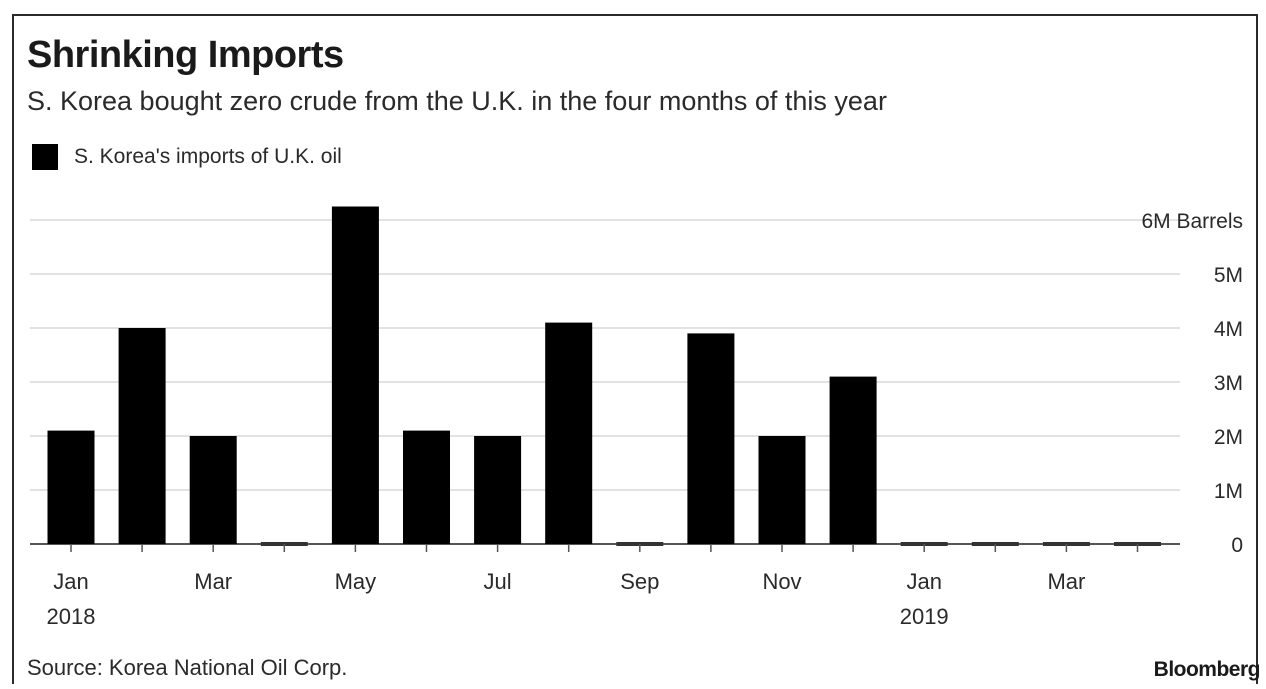  I want to click on y-tick-label: 6M Barrels, so click(1192, 221).